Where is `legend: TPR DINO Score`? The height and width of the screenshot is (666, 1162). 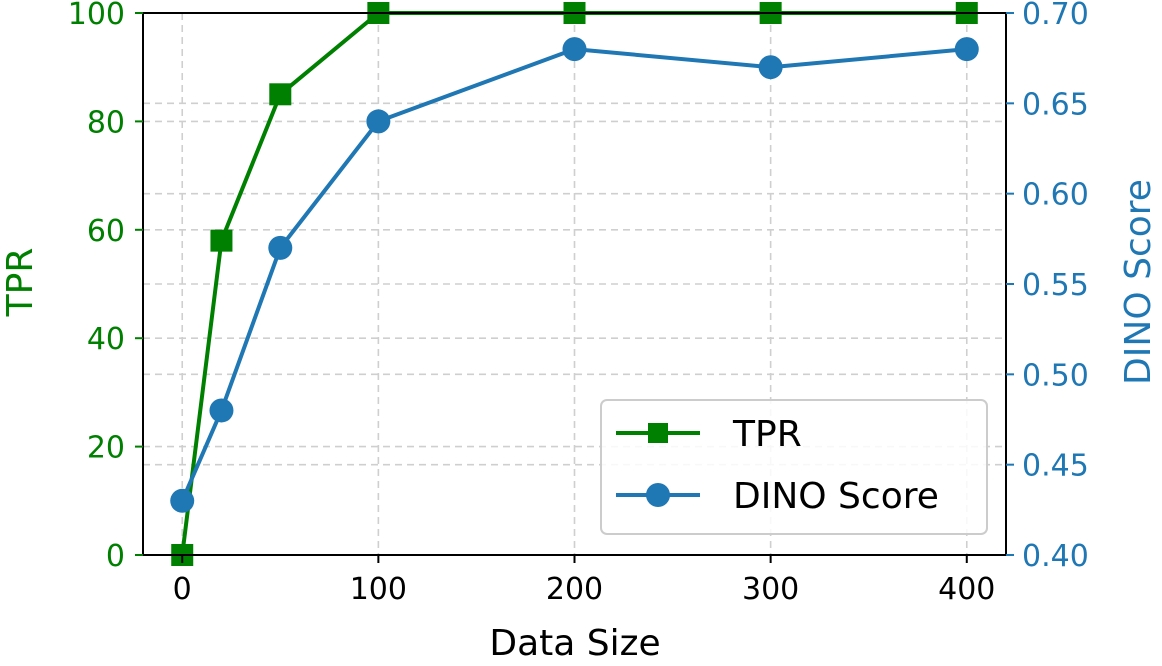
legend: TPR DINO Score is located at coordinates (794, 467).